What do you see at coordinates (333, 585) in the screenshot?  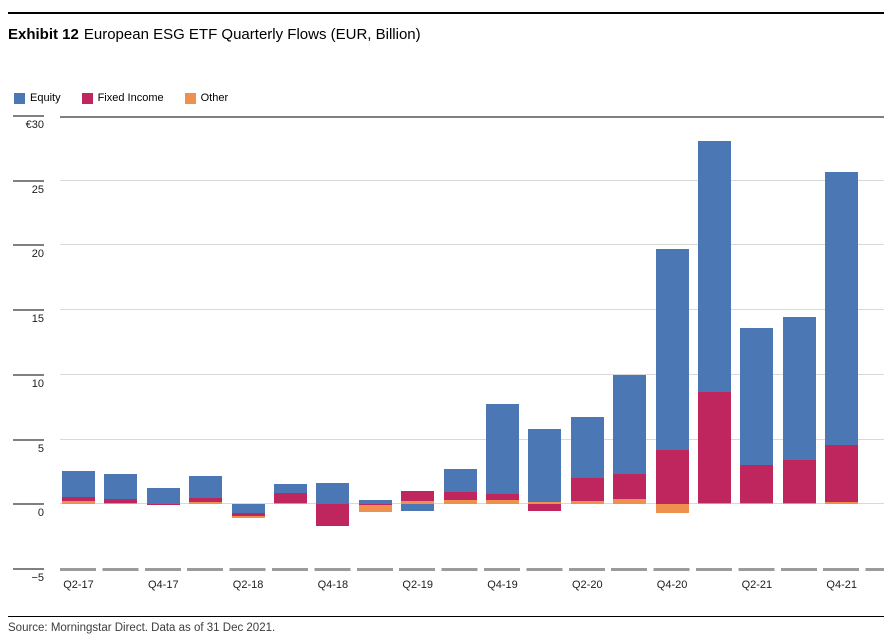 I see `x-tick-label-q4-18: Q4-18` at bounding box center [333, 585].